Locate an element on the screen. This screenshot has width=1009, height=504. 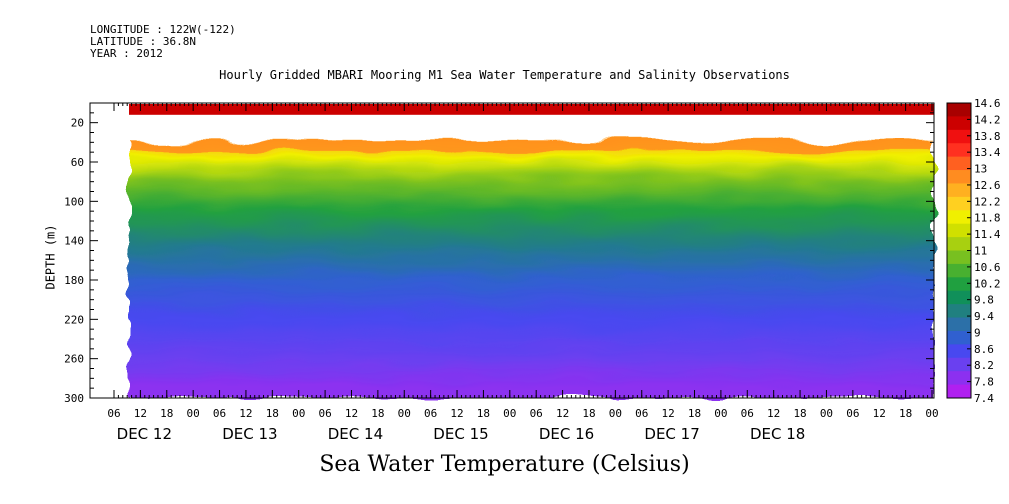
y-tick-label: 100 is located at coordinates (74, 201).